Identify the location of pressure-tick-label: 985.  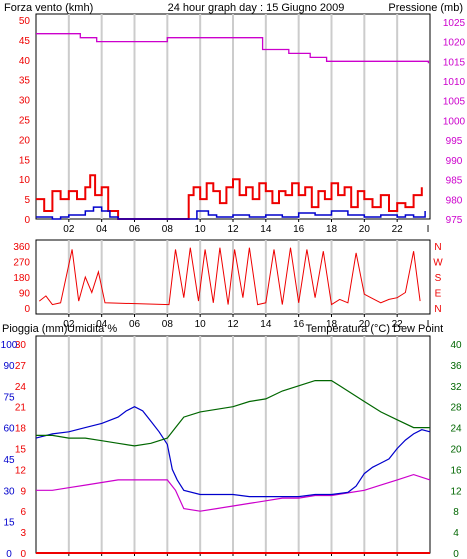
(454, 181).